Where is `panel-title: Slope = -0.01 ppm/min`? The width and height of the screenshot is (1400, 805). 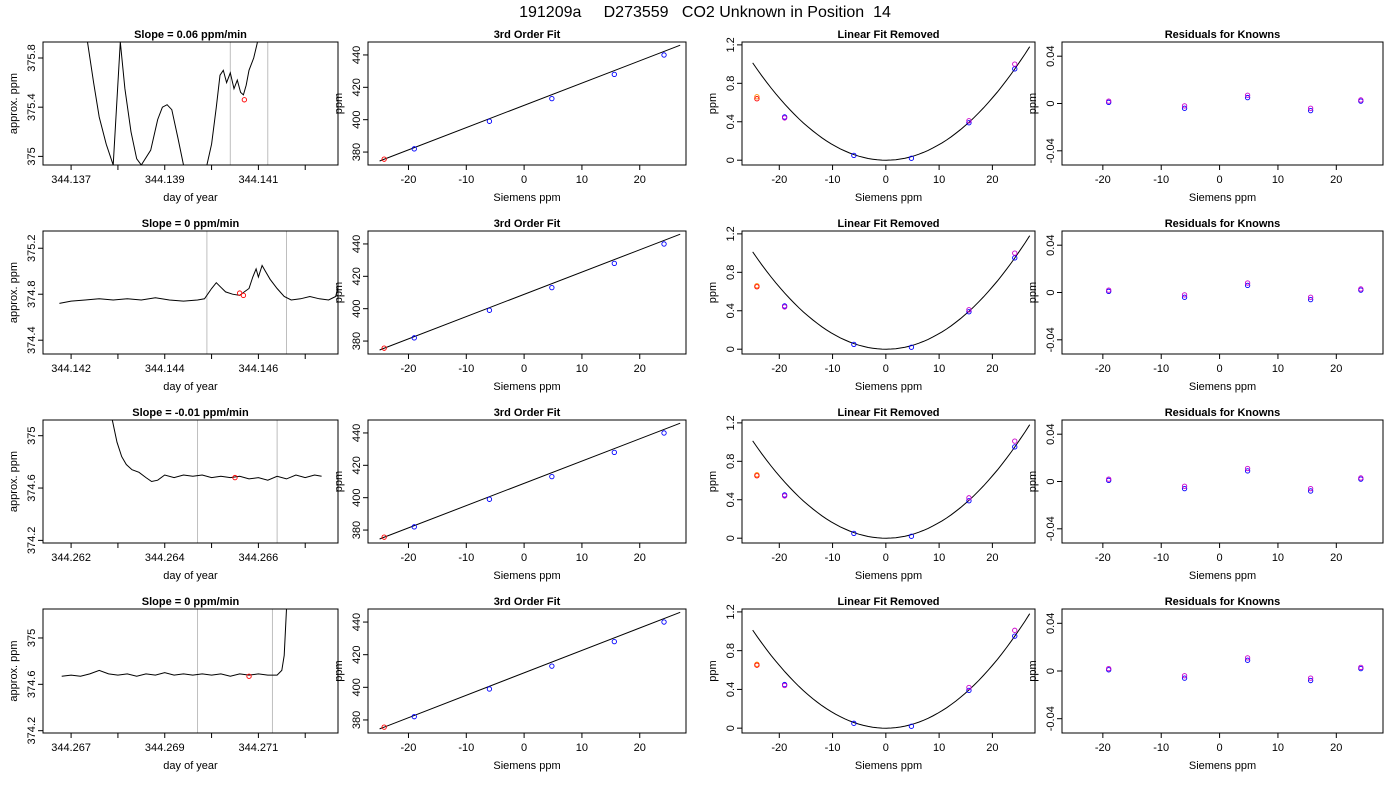 panel-title: Slope = -0.01 ppm/min is located at coordinates (190, 413).